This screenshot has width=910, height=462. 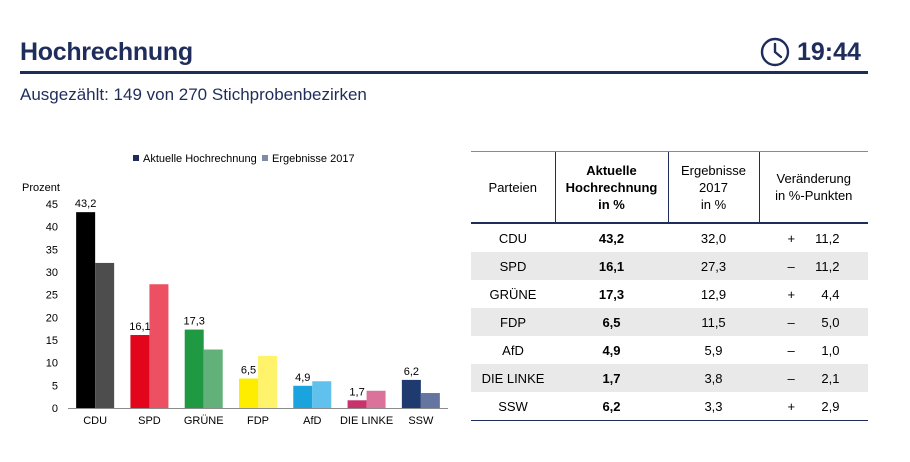 I want to click on x-tick-label: SSW, so click(x=421, y=421).